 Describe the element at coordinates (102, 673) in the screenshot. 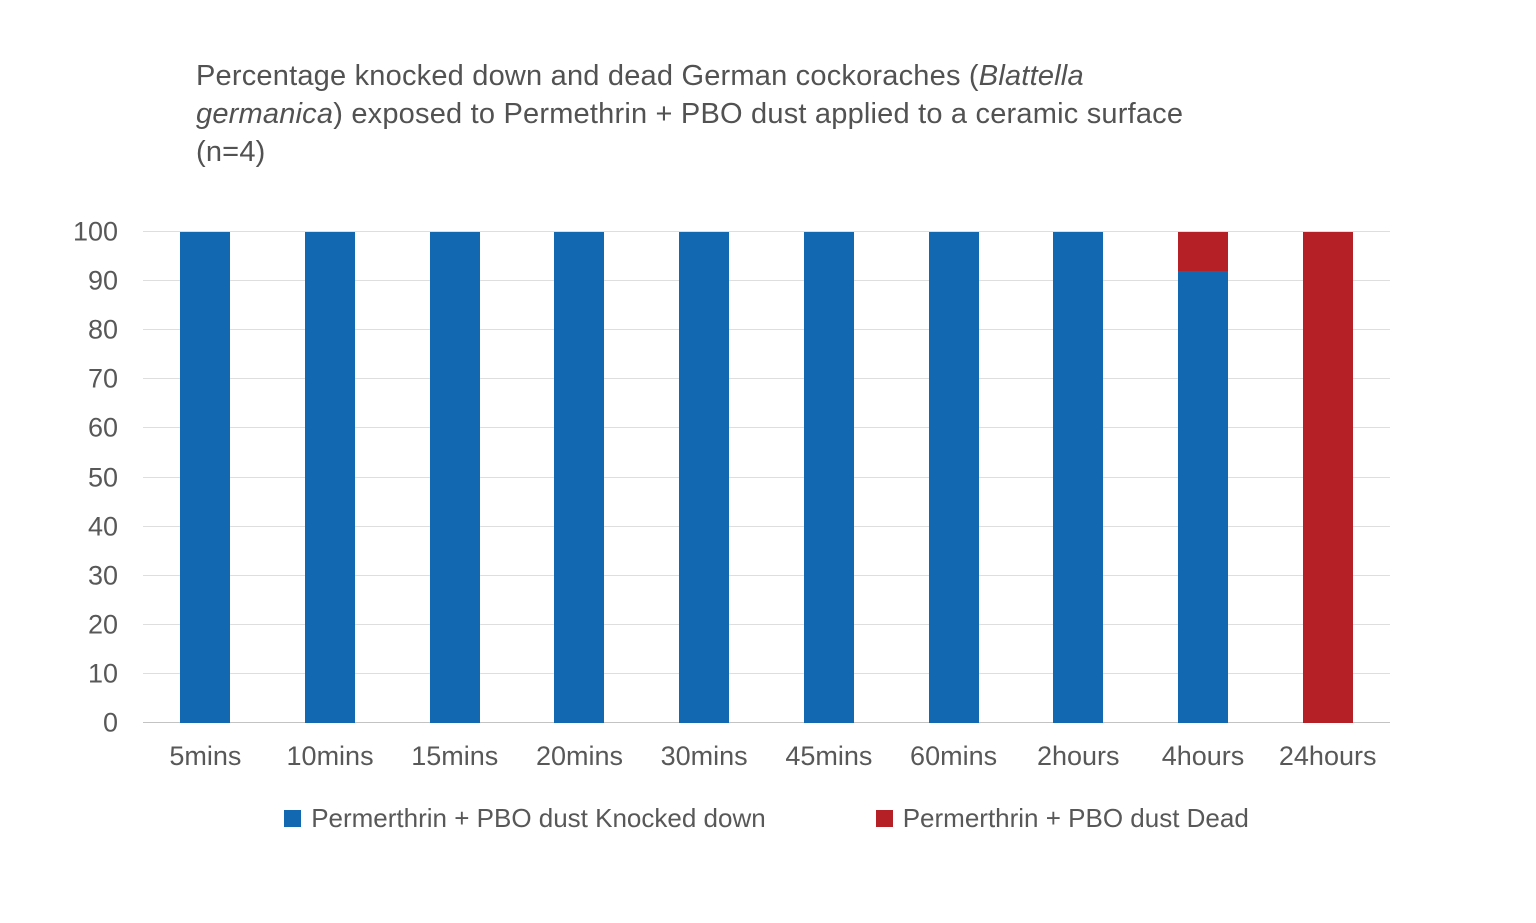

I see `y-tick-label: 10` at that location.